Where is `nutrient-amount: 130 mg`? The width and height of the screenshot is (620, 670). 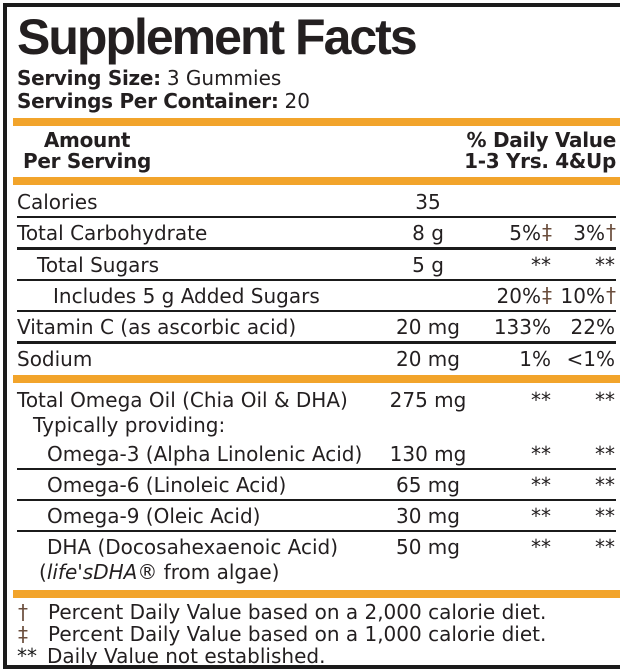 nutrient-amount: 130 mg is located at coordinates (428, 454).